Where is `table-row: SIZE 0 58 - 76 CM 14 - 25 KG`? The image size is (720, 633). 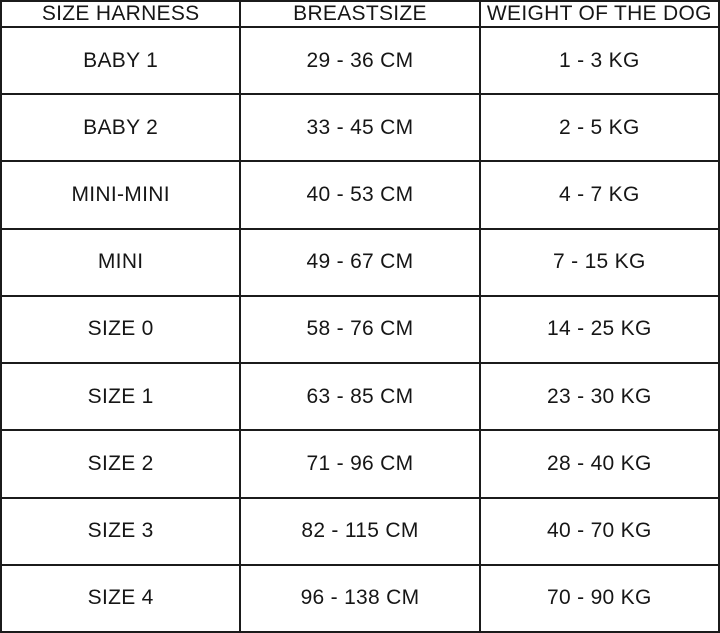
table-row: SIZE 0 58 - 76 CM 14 - 25 KG is located at coordinates (360, 329).